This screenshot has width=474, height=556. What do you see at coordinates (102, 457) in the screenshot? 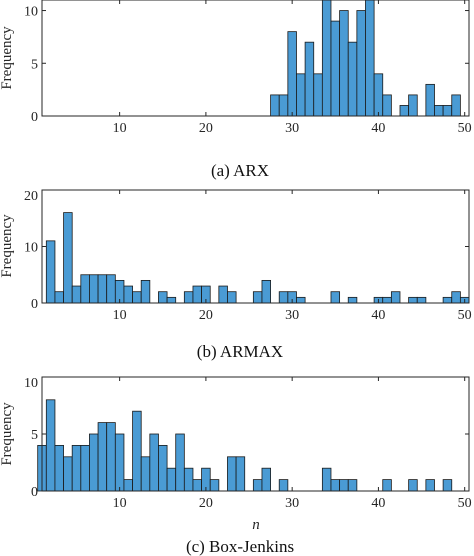
I see `bar-box-jenkins-n8` at bounding box center [102, 457].